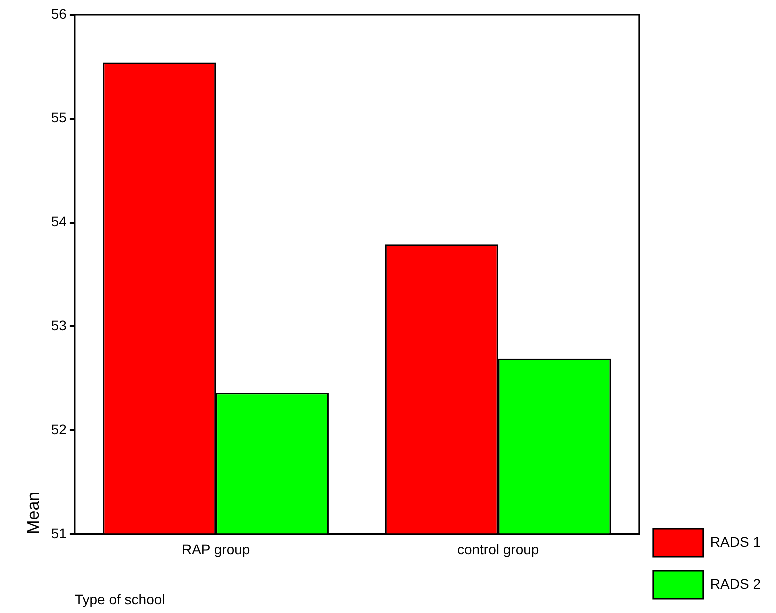 The width and height of the screenshot is (776, 613). What do you see at coordinates (59, 14) in the screenshot?
I see `y-tick-label: 56` at bounding box center [59, 14].